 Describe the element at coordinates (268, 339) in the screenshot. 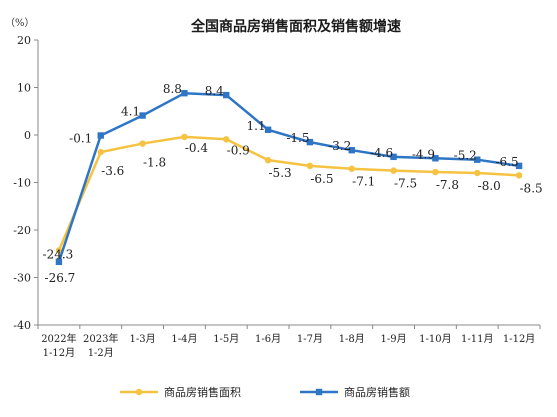

I see `x-tick-label: 1-6月` at that location.